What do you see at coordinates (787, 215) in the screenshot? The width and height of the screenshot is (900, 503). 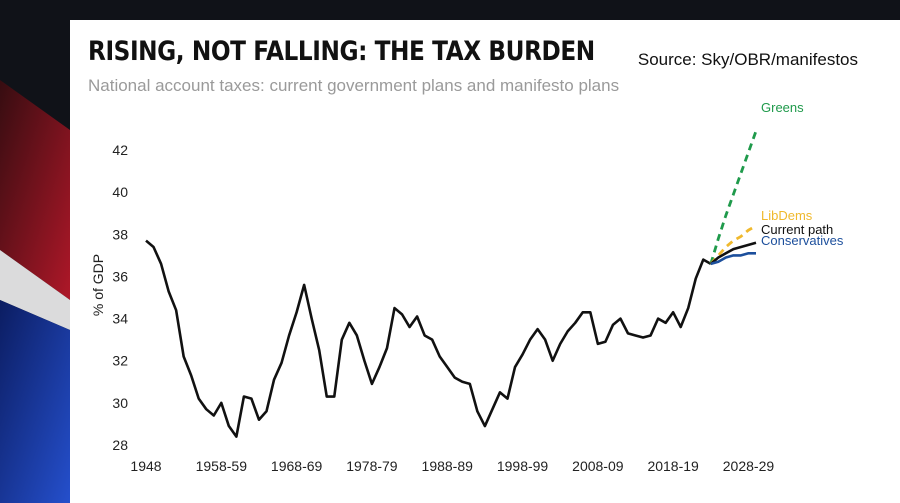 I see `legend-label-libdems: LibDems` at bounding box center [787, 215].